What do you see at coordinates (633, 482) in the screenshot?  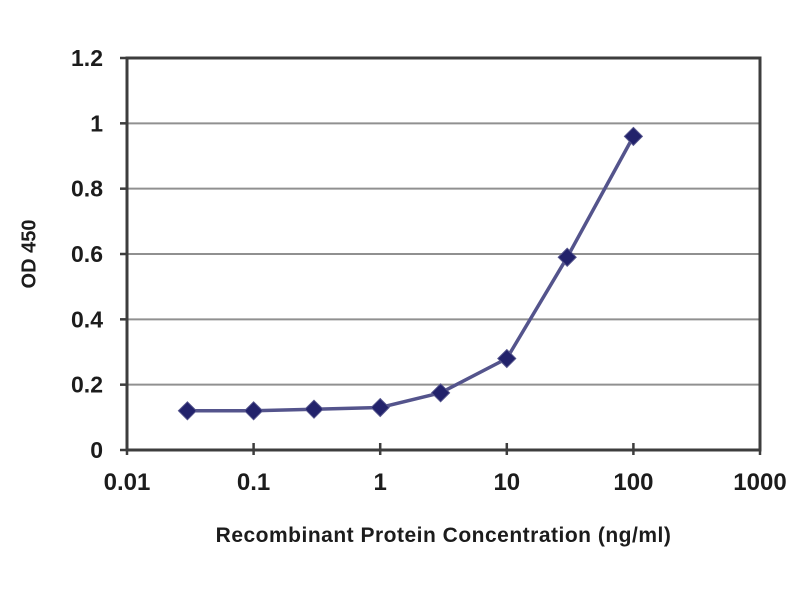 I see `x-tick-label: 100` at bounding box center [633, 482].